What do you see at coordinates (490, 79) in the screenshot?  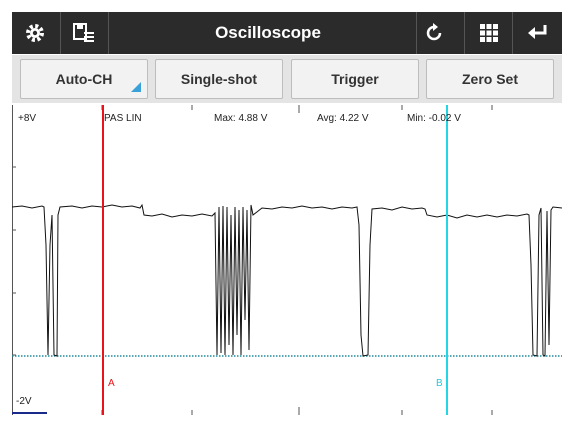 I see `zero-set-button: Zero Set` at bounding box center [490, 79].